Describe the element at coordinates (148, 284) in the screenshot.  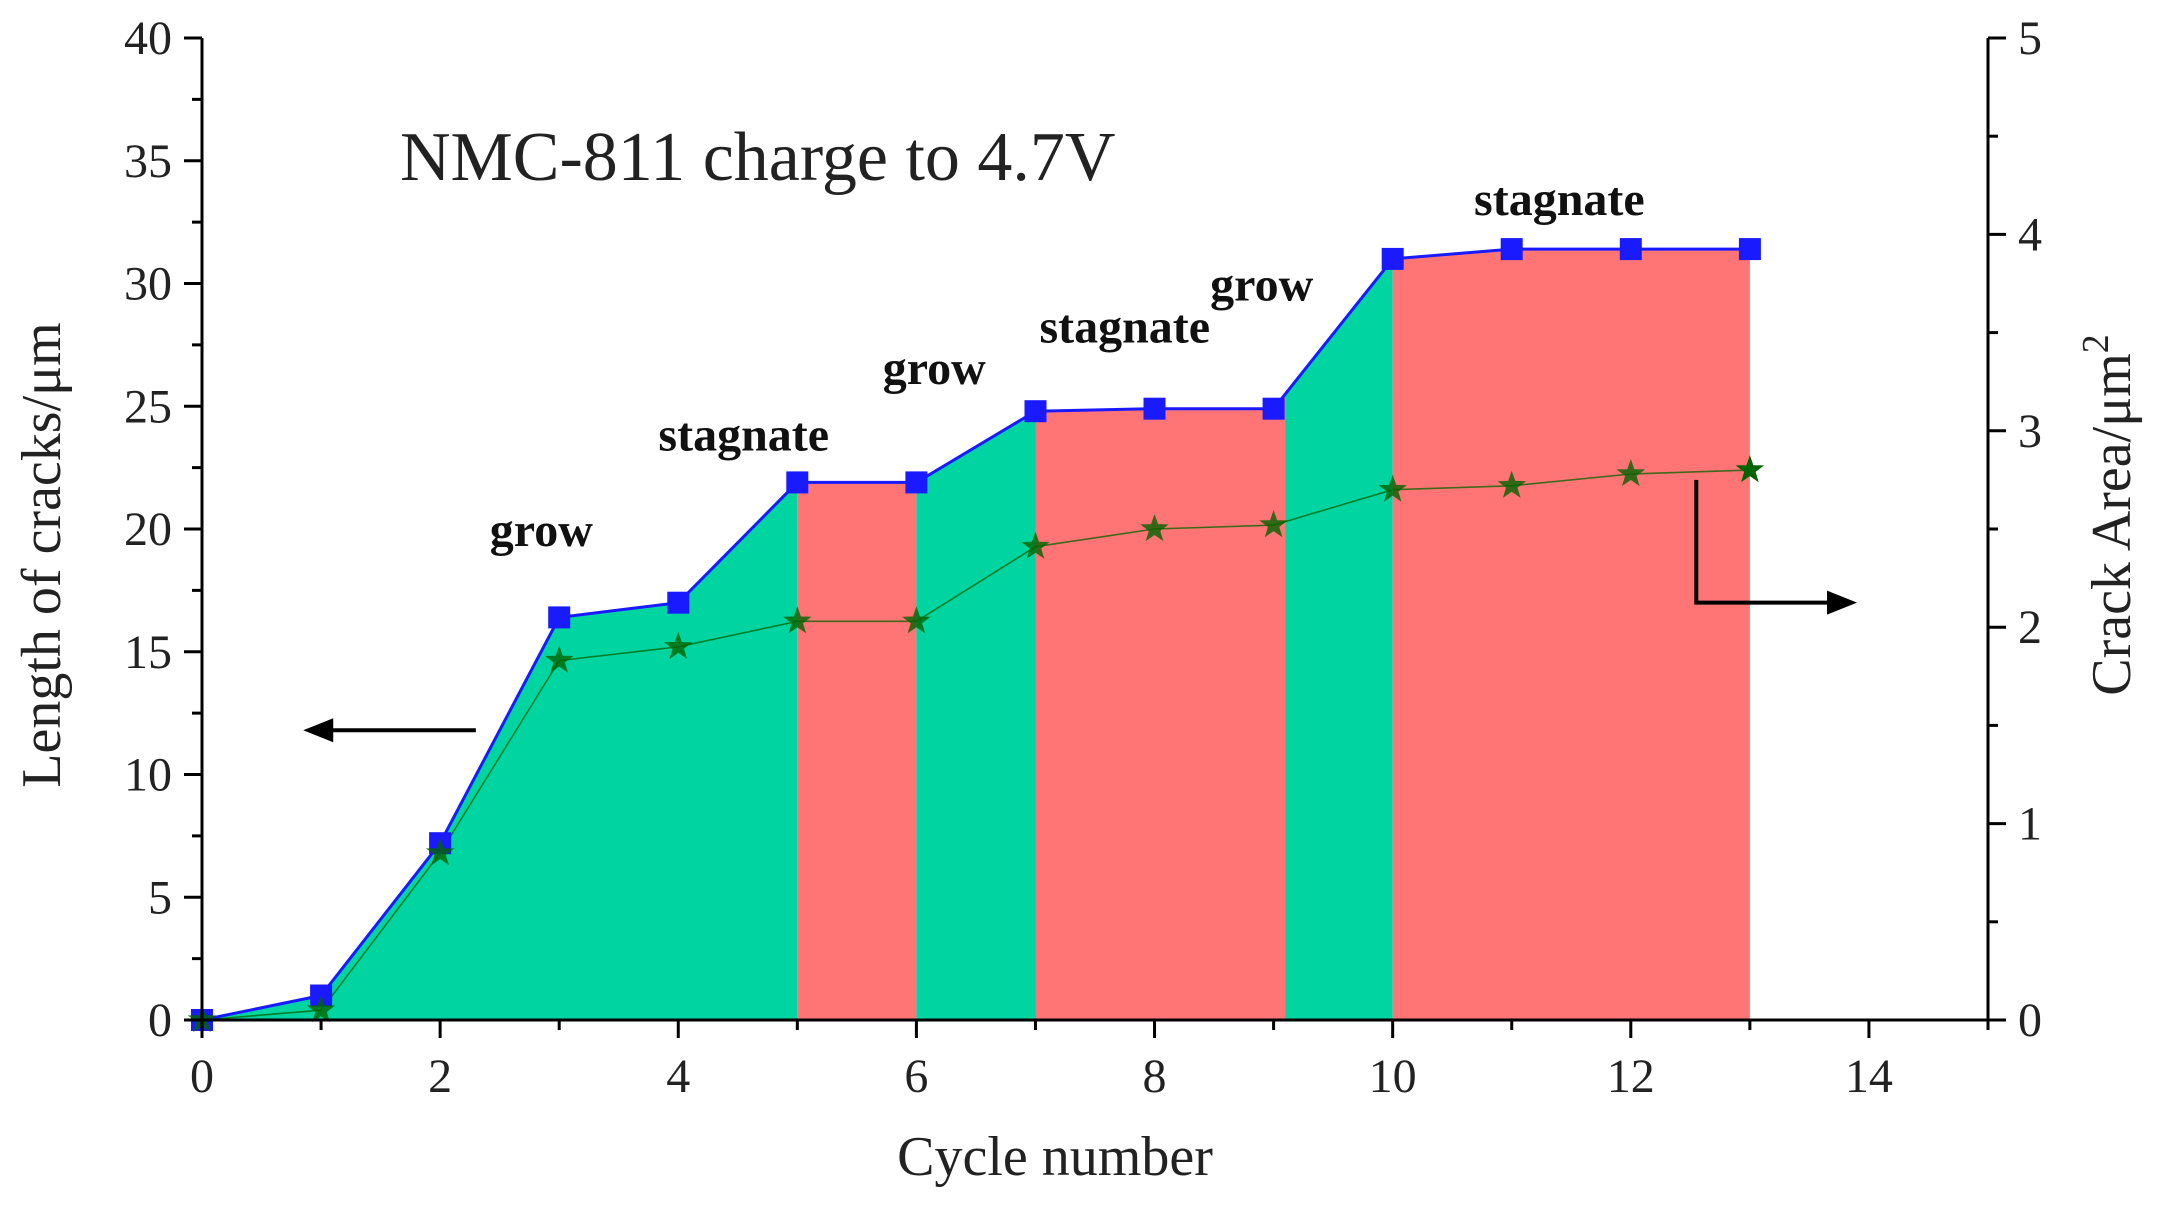
I see `y-left-tick-label-30: 30` at that location.